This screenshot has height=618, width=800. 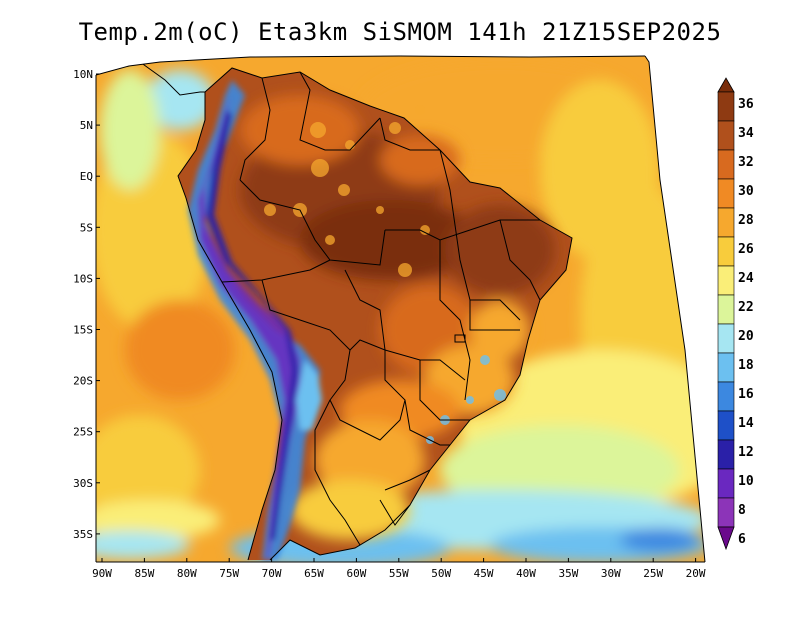 What do you see at coordinates (83, 483) in the screenshot?
I see `lat-tick-label: 30S` at bounding box center [83, 483].